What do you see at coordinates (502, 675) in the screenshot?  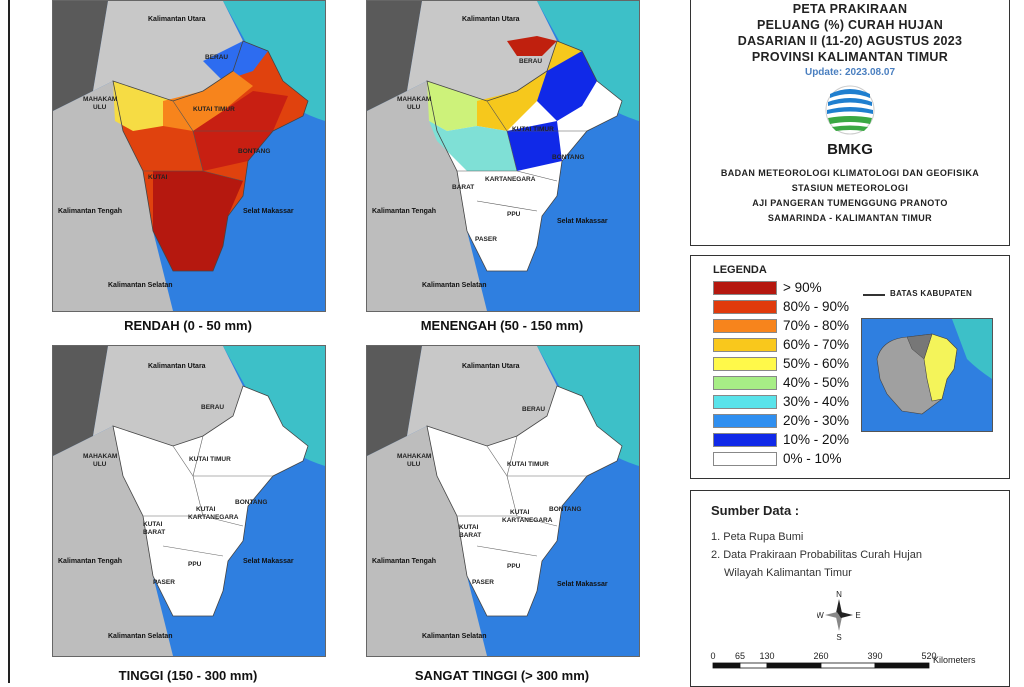 I see `caption-sangat-tinggi: SANGAT TINGGI (> 300 mm)` at bounding box center [502, 675].